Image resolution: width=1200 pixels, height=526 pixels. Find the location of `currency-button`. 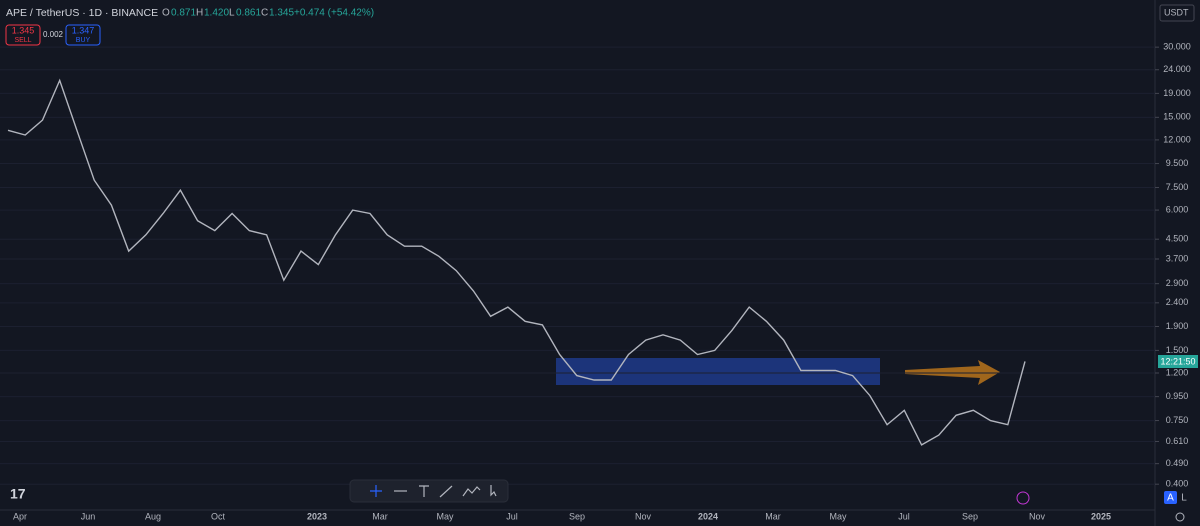

currency-button is located at coordinates (1177, 13).